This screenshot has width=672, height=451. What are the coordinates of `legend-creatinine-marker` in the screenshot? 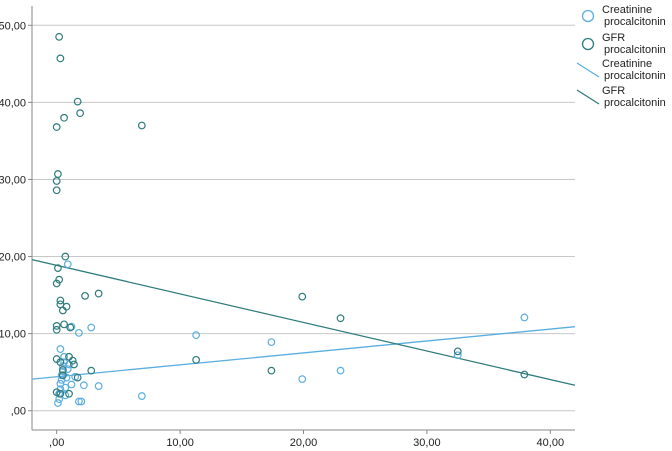 It's located at (588, 16).